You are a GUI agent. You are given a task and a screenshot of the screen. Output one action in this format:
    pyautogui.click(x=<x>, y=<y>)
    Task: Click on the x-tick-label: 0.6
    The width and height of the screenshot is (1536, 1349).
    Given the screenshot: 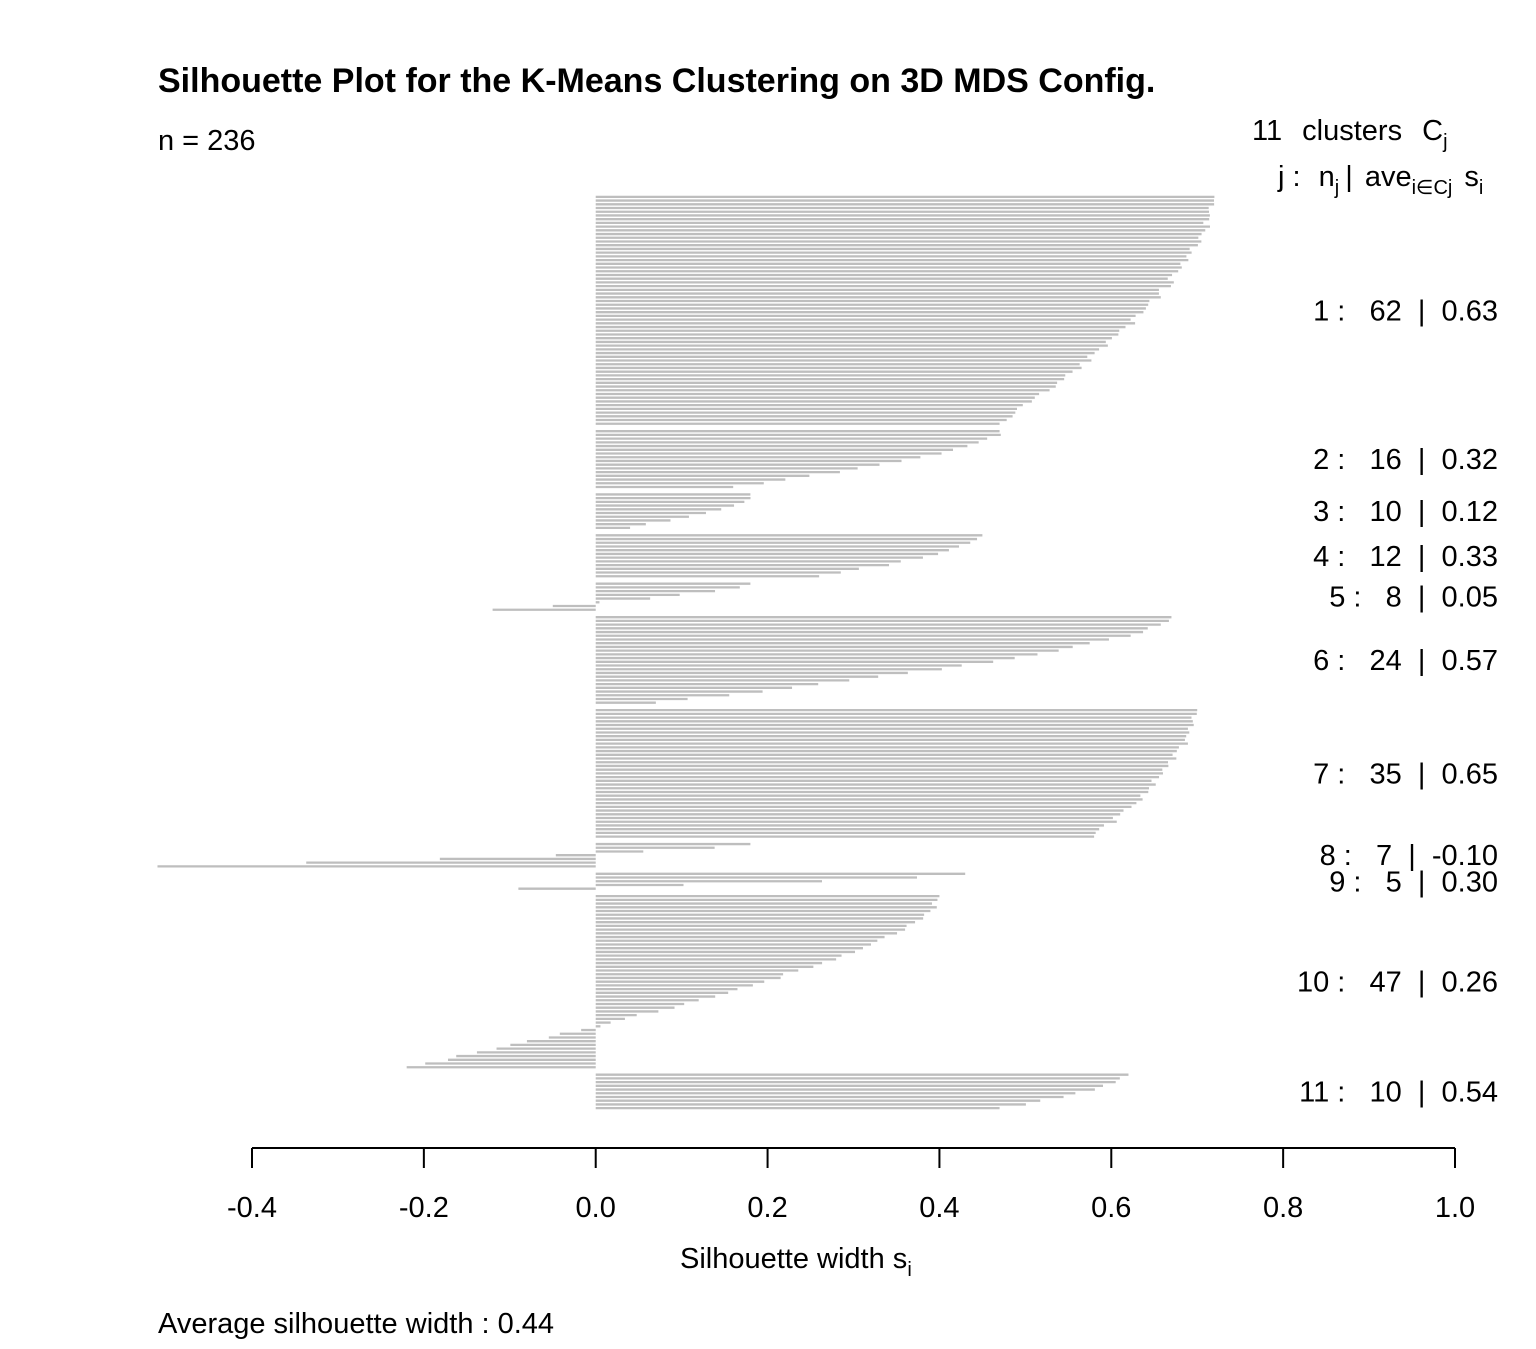 What is the action you would take?
    pyautogui.click(x=1111, y=1208)
    